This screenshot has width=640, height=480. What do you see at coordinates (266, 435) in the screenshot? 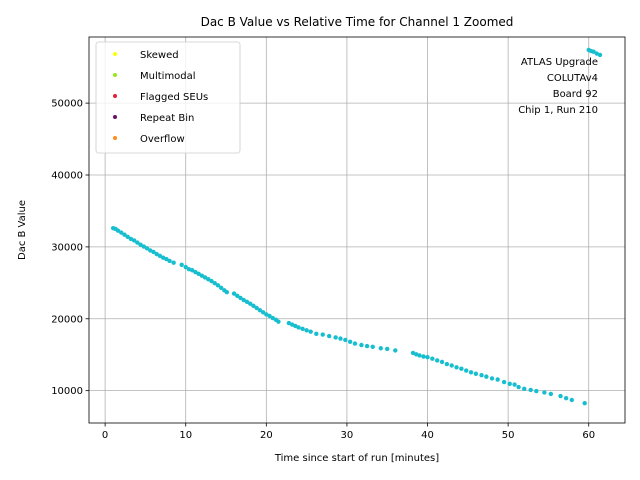
I see `x-tick-label: 20` at bounding box center [266, 435].